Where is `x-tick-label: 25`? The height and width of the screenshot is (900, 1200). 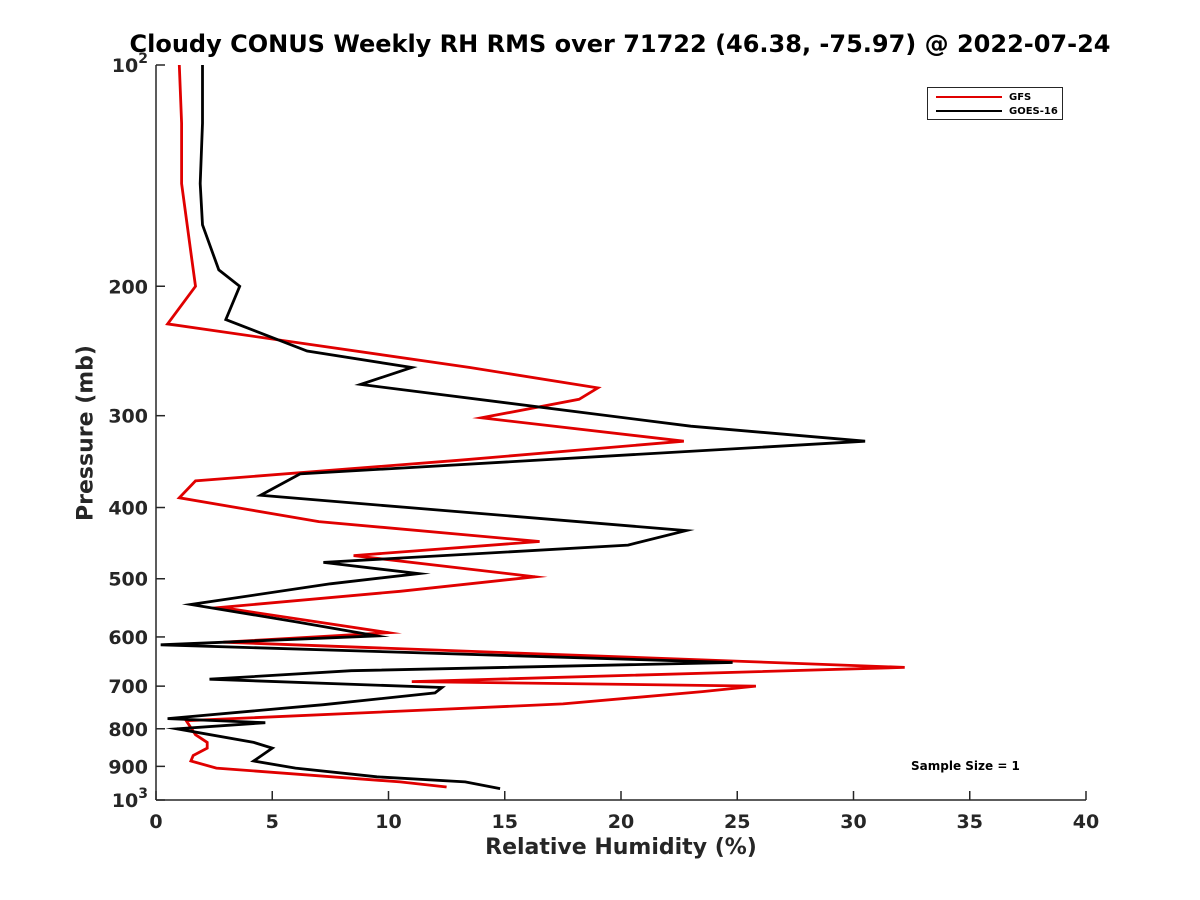
x-tick-label: 25 is located at coordinates (737, 822).